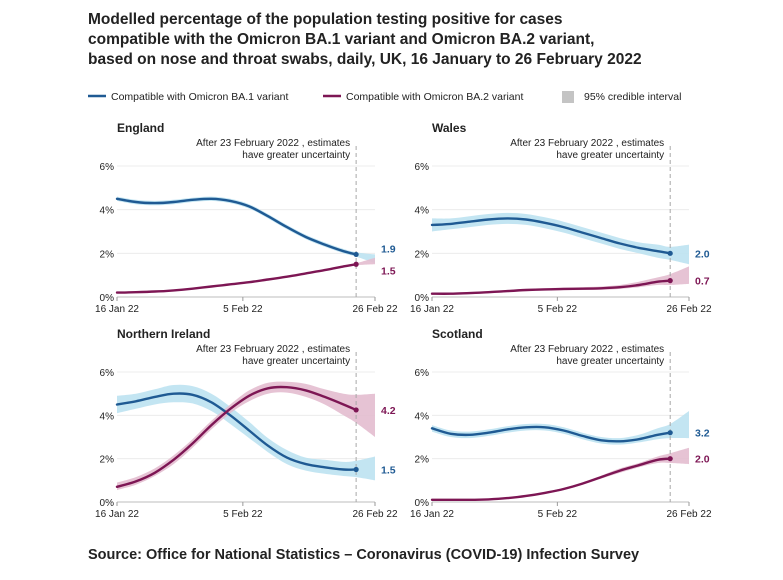 The height and width of the screenshot is (580, 783). Describe the element at coordinates (163, 334) in the screenshot. I see `panel-title: Northern Ireland` at that location.